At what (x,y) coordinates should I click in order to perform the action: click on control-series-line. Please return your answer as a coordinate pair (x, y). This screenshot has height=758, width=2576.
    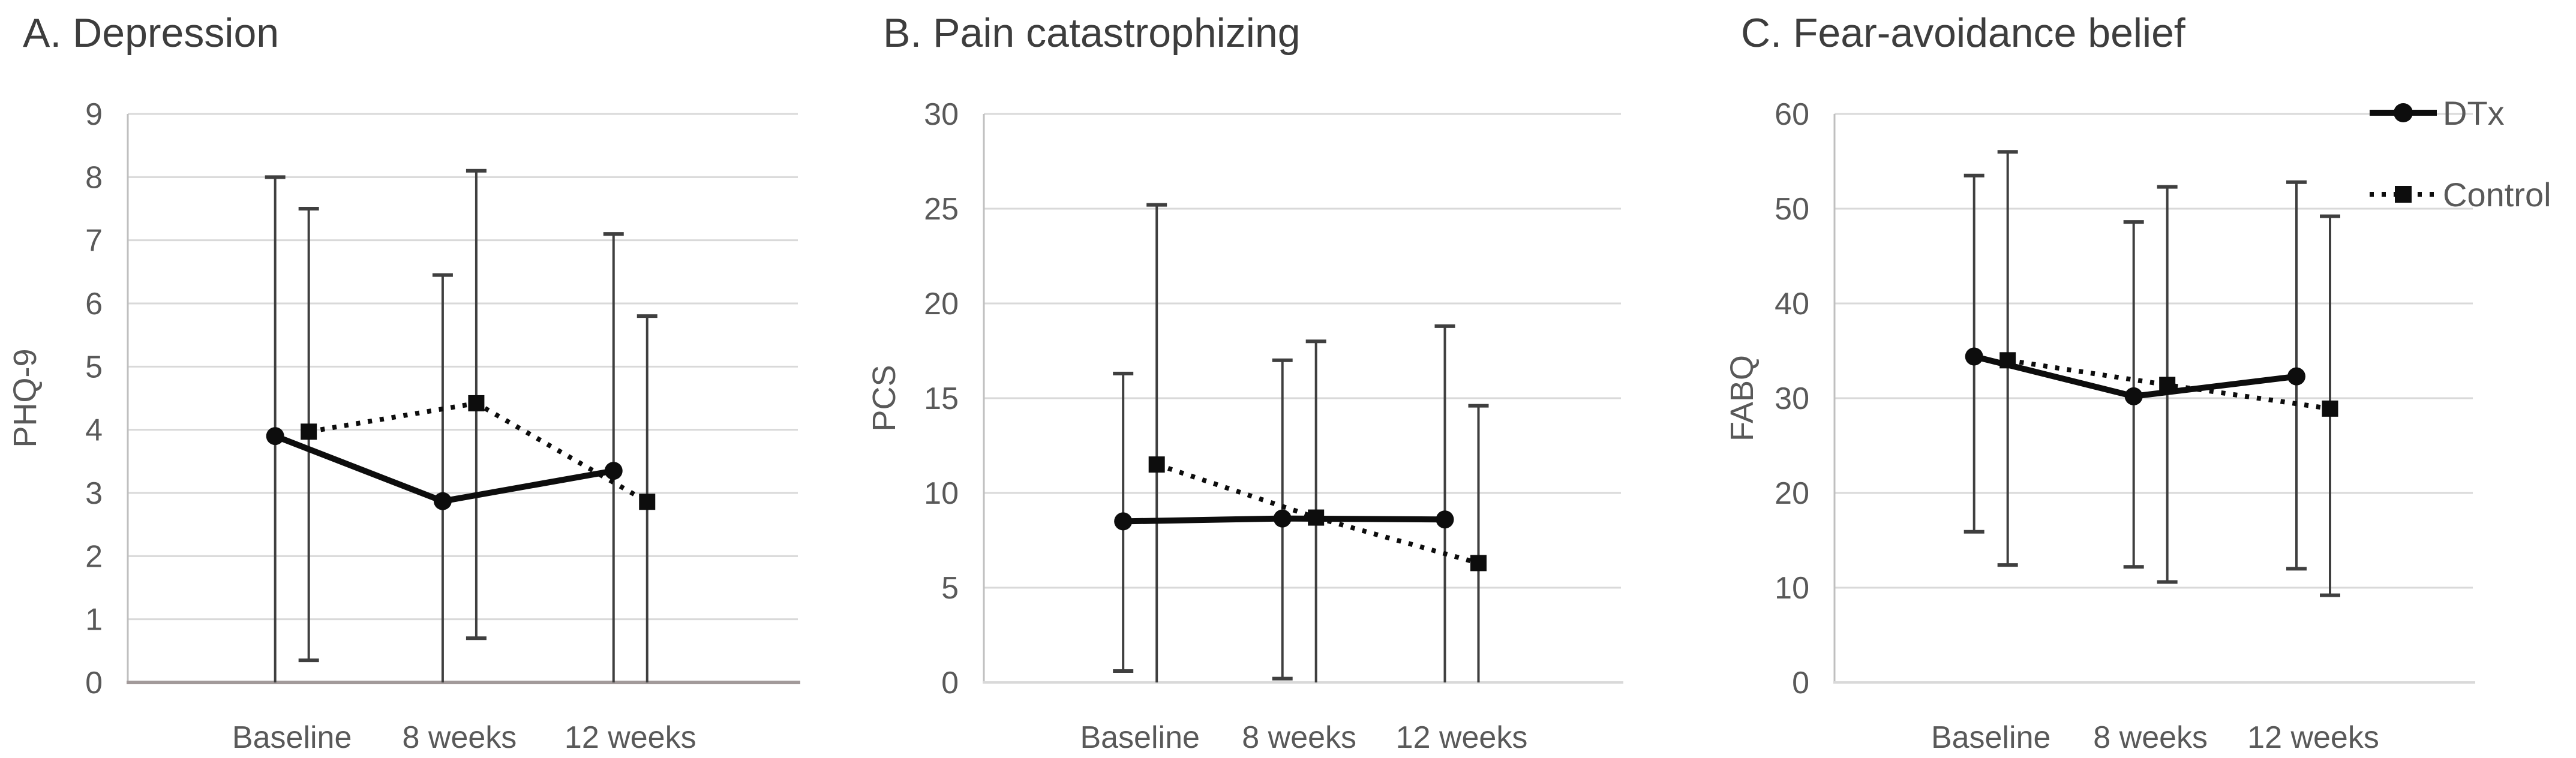
    Looking at the image, I should click on (478, 452).